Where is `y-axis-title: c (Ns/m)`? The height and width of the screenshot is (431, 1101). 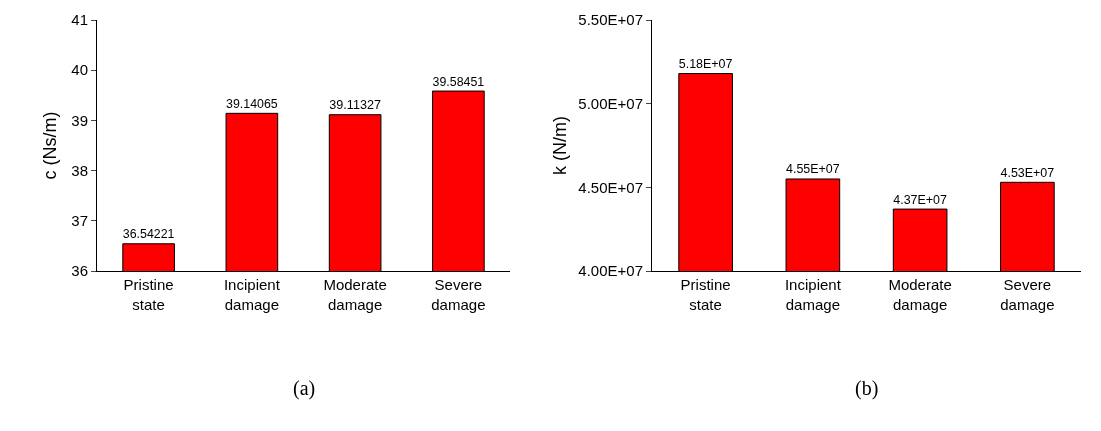
y-axis-title: c (Ns/m) is located at coordinates (49, 145).